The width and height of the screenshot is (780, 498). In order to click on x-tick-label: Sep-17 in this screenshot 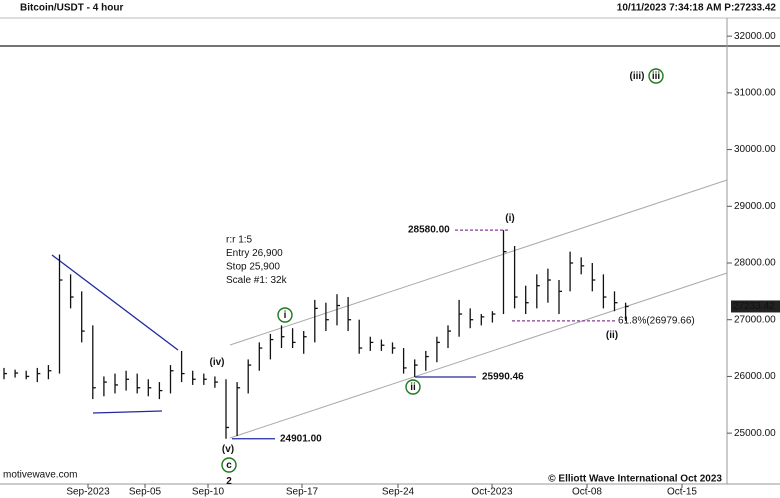, I will do `click(302, 492)`.